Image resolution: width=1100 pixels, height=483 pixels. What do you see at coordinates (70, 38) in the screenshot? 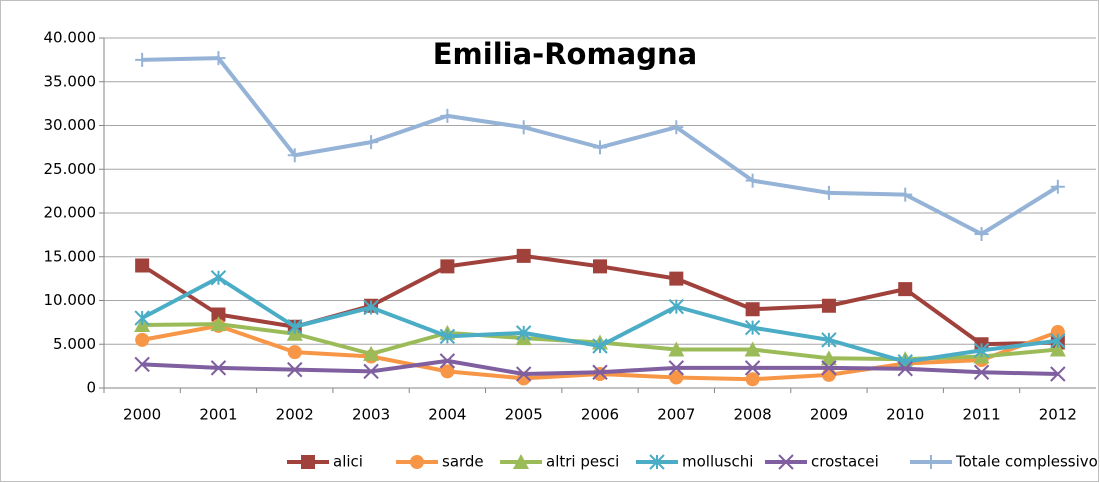
I see `y-tick-label: 40.000` at bounding box center [70, 38].